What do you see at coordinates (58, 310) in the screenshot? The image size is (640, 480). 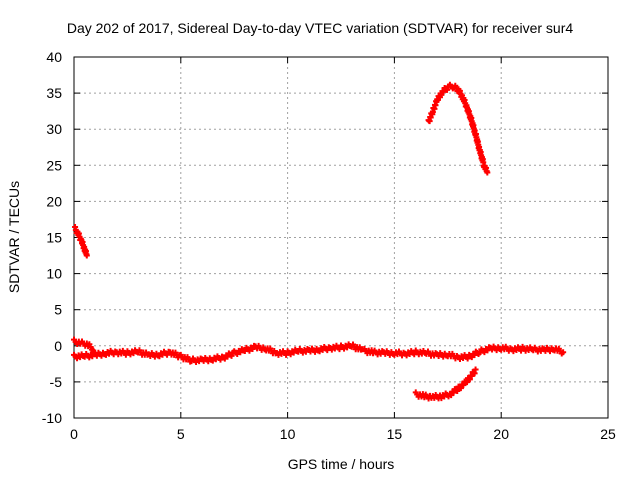 I see `y-tick-label: 5` at bounding box center [58, 310].